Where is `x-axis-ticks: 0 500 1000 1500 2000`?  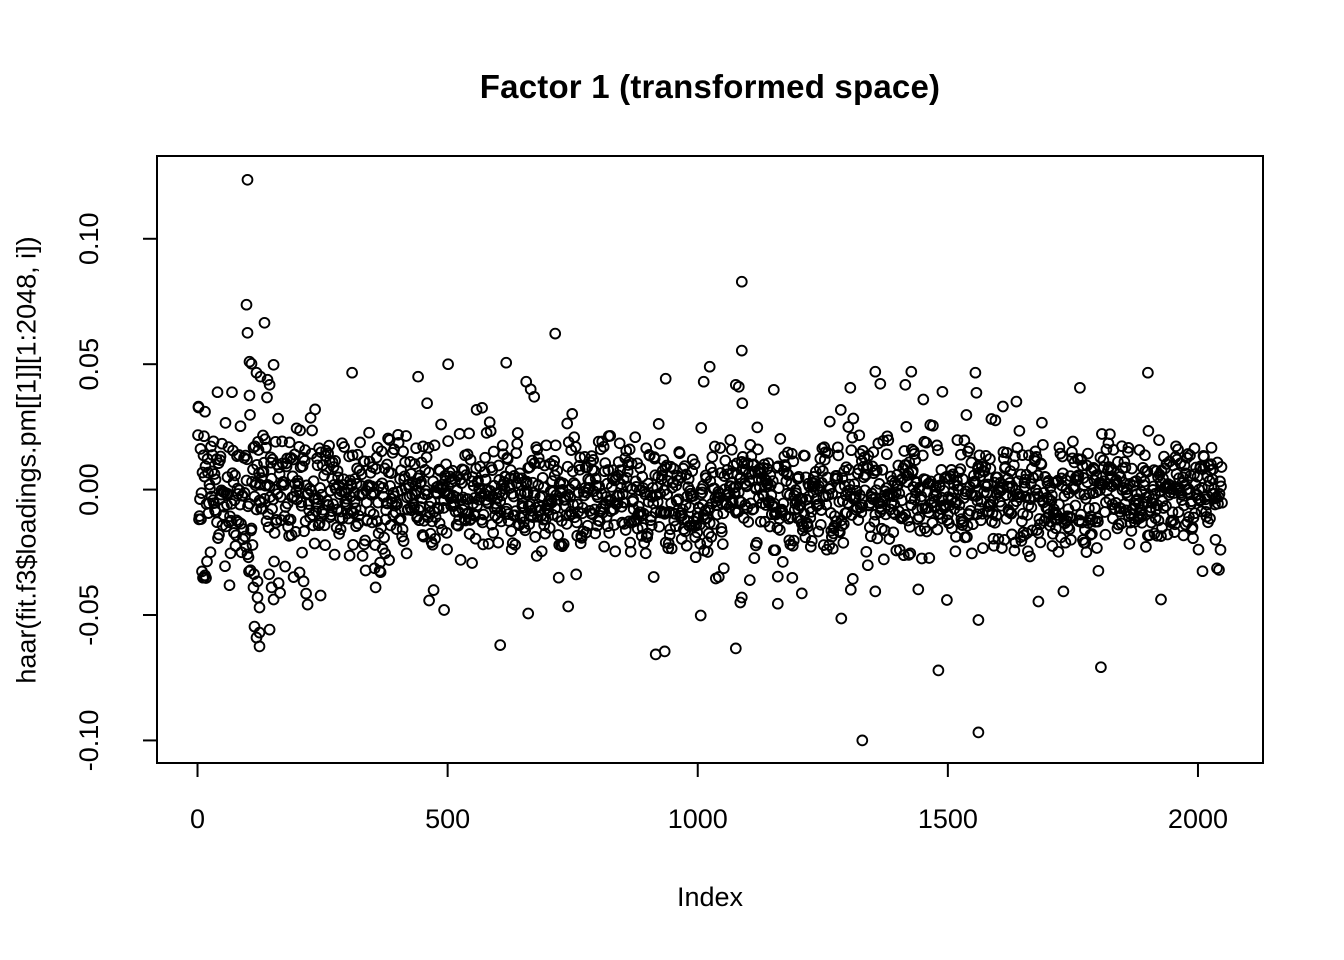 x-axis-ticks: 0 500 1000 1500 2000 is located at coordinates (709, 798).